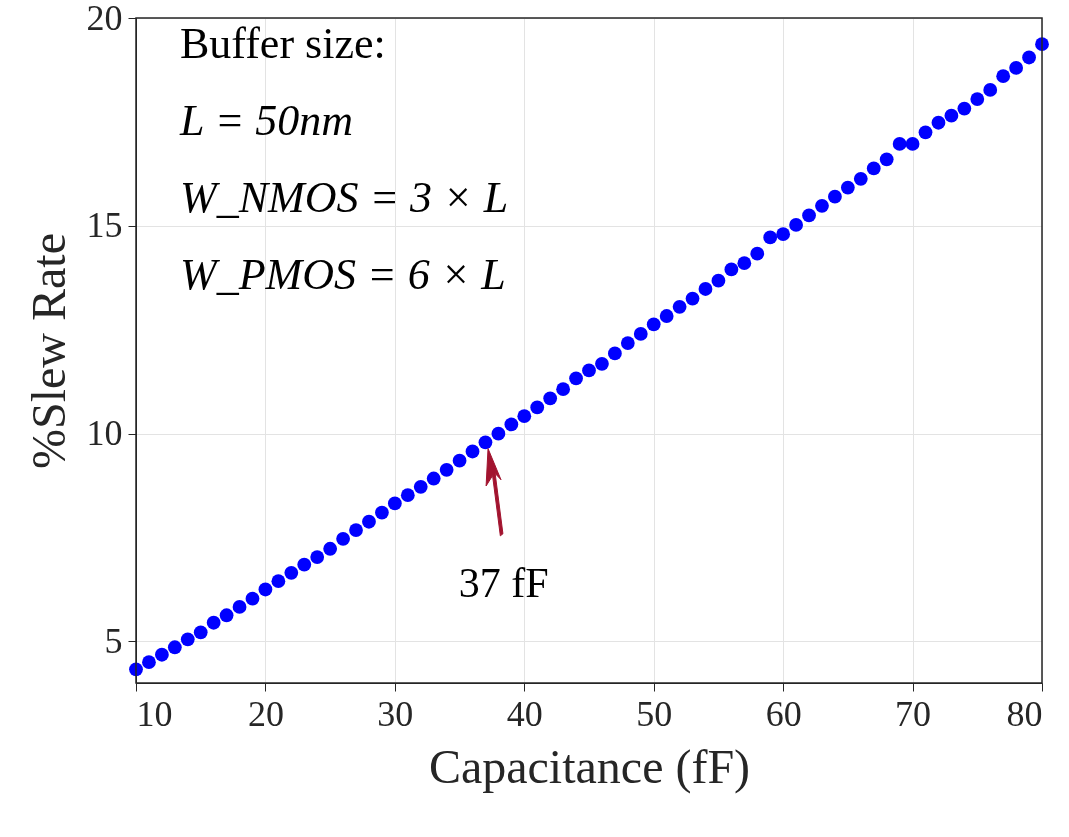  Describe the element at coordinates (283, 43) in the screenshot. I see `annotation: Buffer size:` at that location.